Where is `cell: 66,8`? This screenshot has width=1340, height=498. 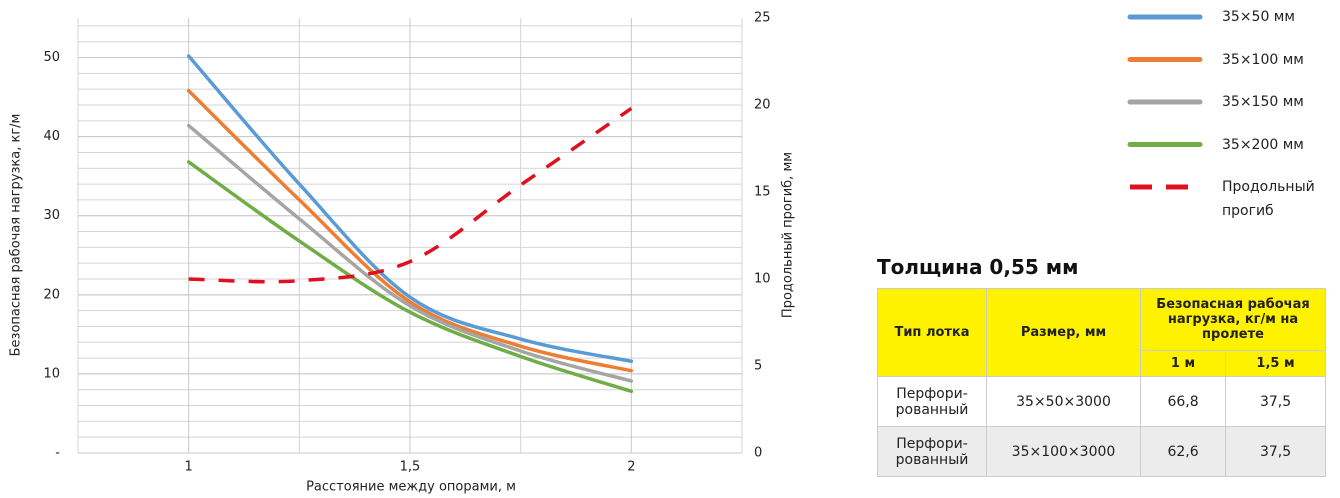 cell: 66,8 is located at coordinates (1183, 401).